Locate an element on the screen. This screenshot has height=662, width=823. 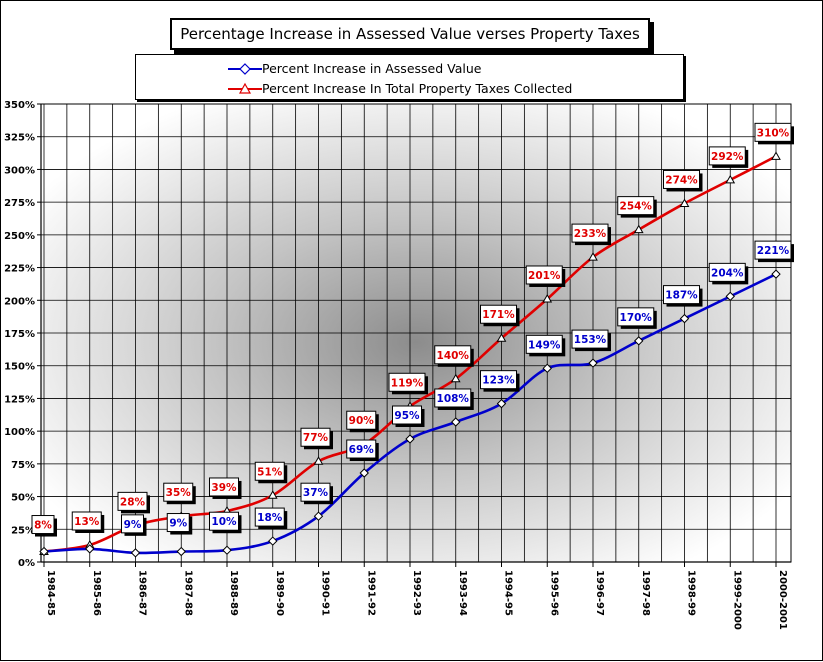
legend-label-assessed: Percent Increase in Assessed Value is located at coordinates (372, 68).